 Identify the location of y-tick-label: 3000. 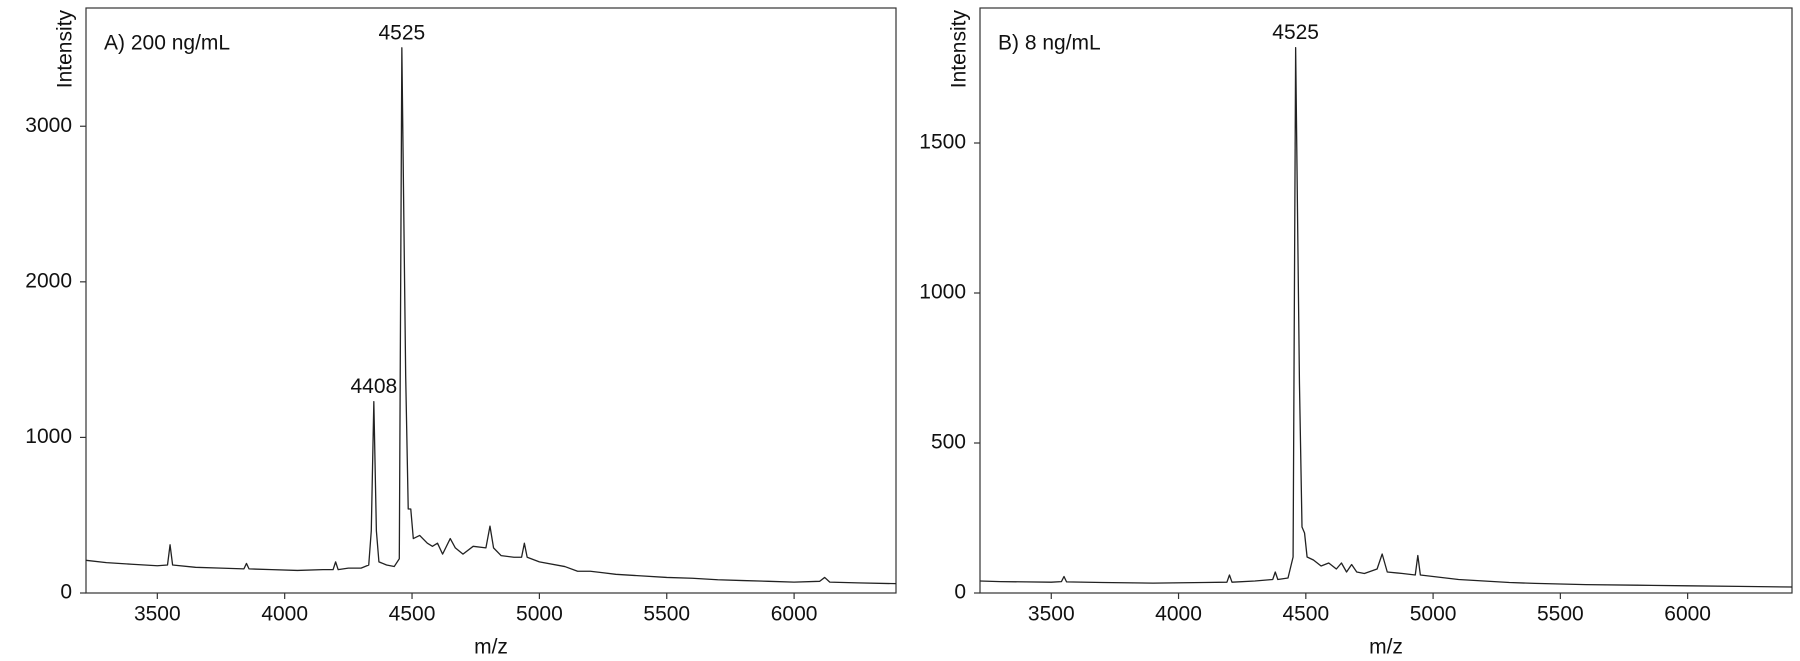
(48, 125).